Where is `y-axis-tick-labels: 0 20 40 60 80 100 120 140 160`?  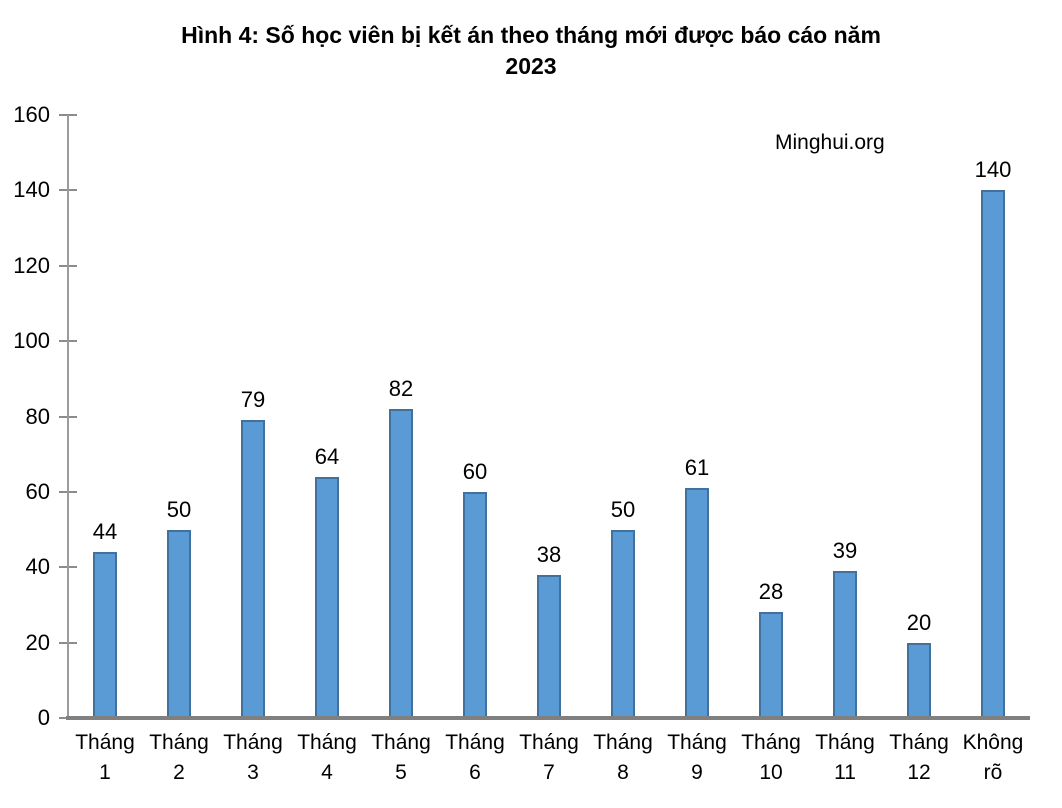
y-axis-tick-labels: 0 20 40 60 80 100 120 140 160 is located at coordinates (25, 416).